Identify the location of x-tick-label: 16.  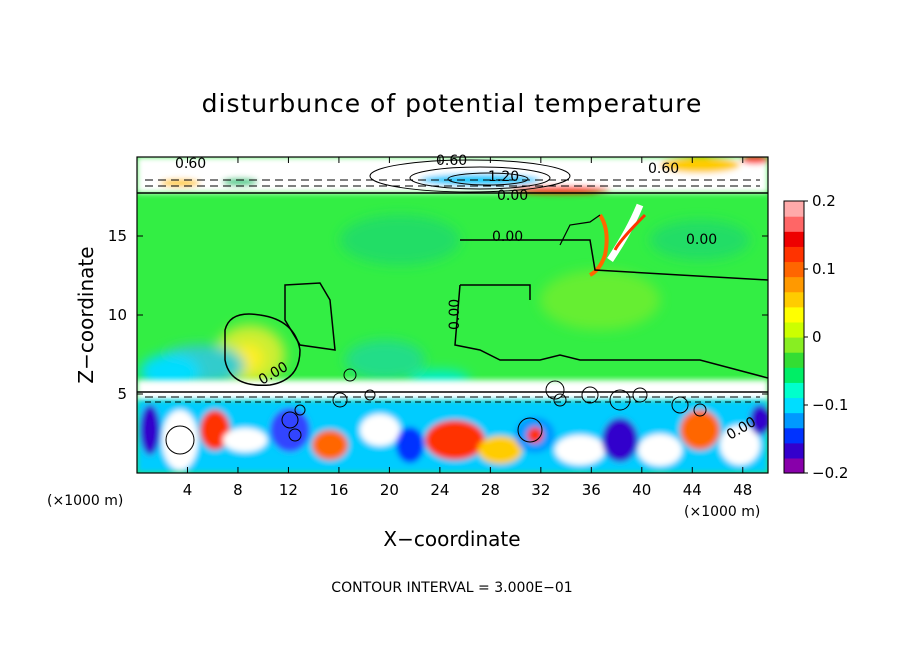
(338, 490).